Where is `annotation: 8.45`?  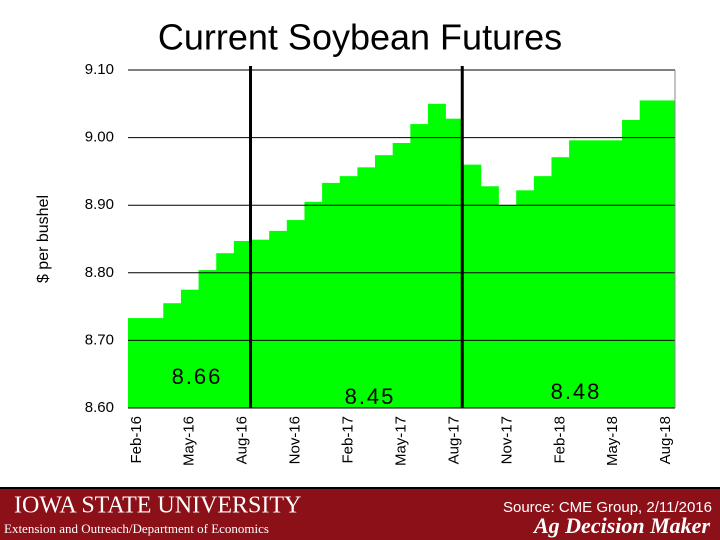 annotation: 8.45 is located at coordinates (370, 396).